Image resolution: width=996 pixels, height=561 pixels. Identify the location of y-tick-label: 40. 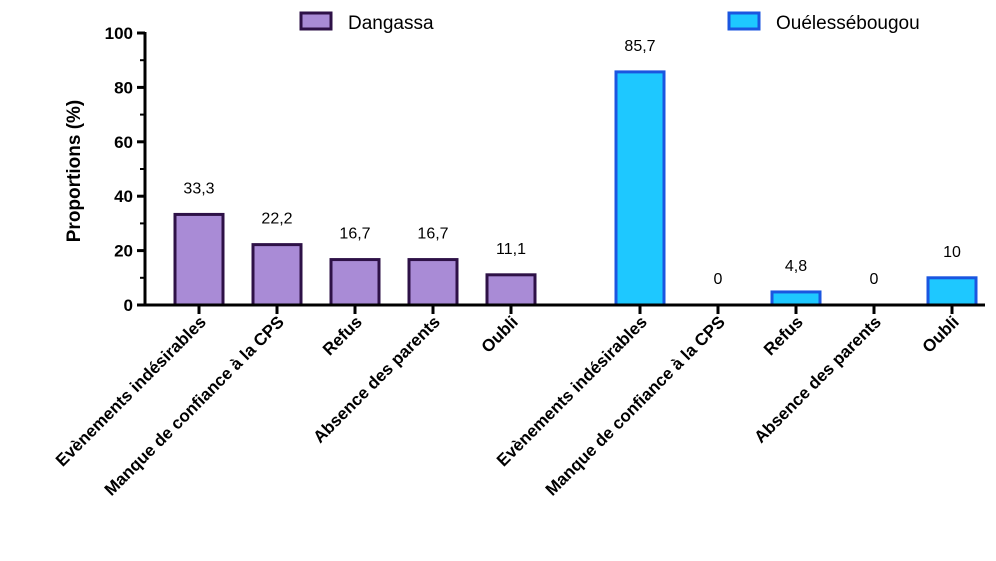
(123, 196).